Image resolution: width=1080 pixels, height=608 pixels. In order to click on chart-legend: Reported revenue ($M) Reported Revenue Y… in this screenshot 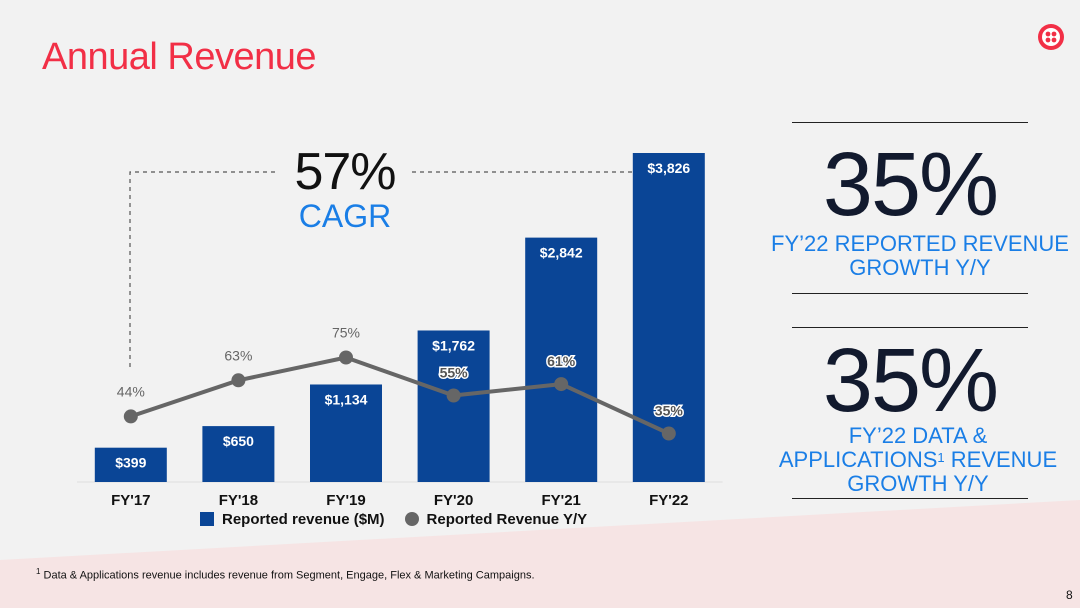, I will do `click(393, 519)`.